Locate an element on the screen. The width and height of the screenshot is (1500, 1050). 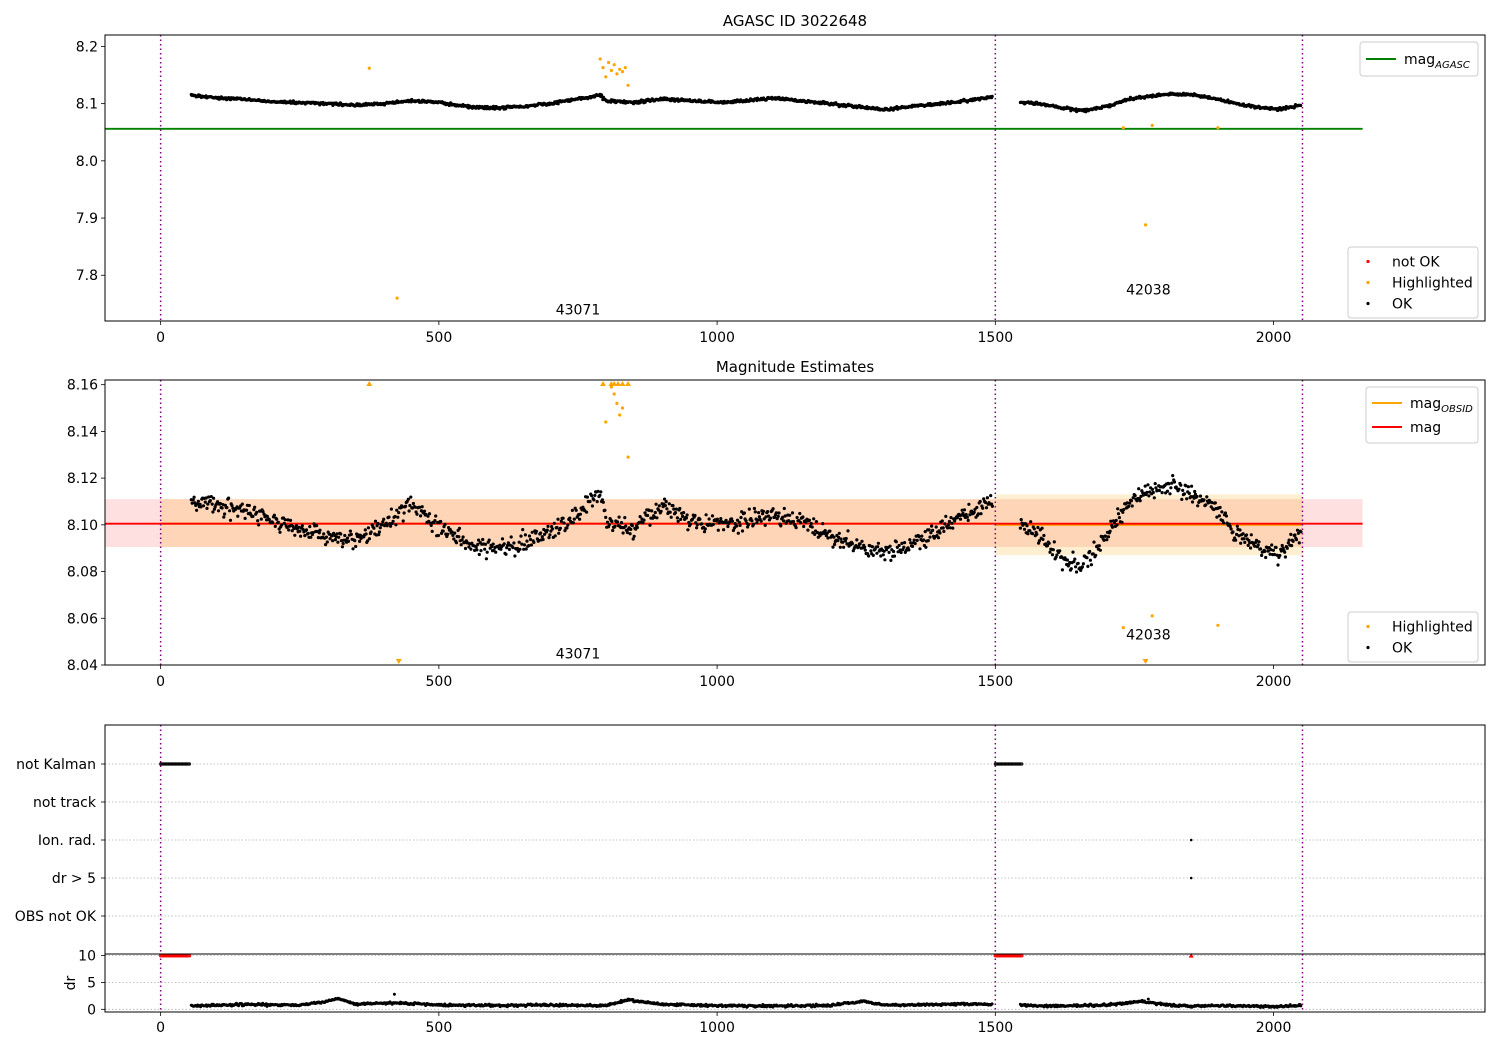
y-tick-label: 8.08 is located at coordinates (82, 573).